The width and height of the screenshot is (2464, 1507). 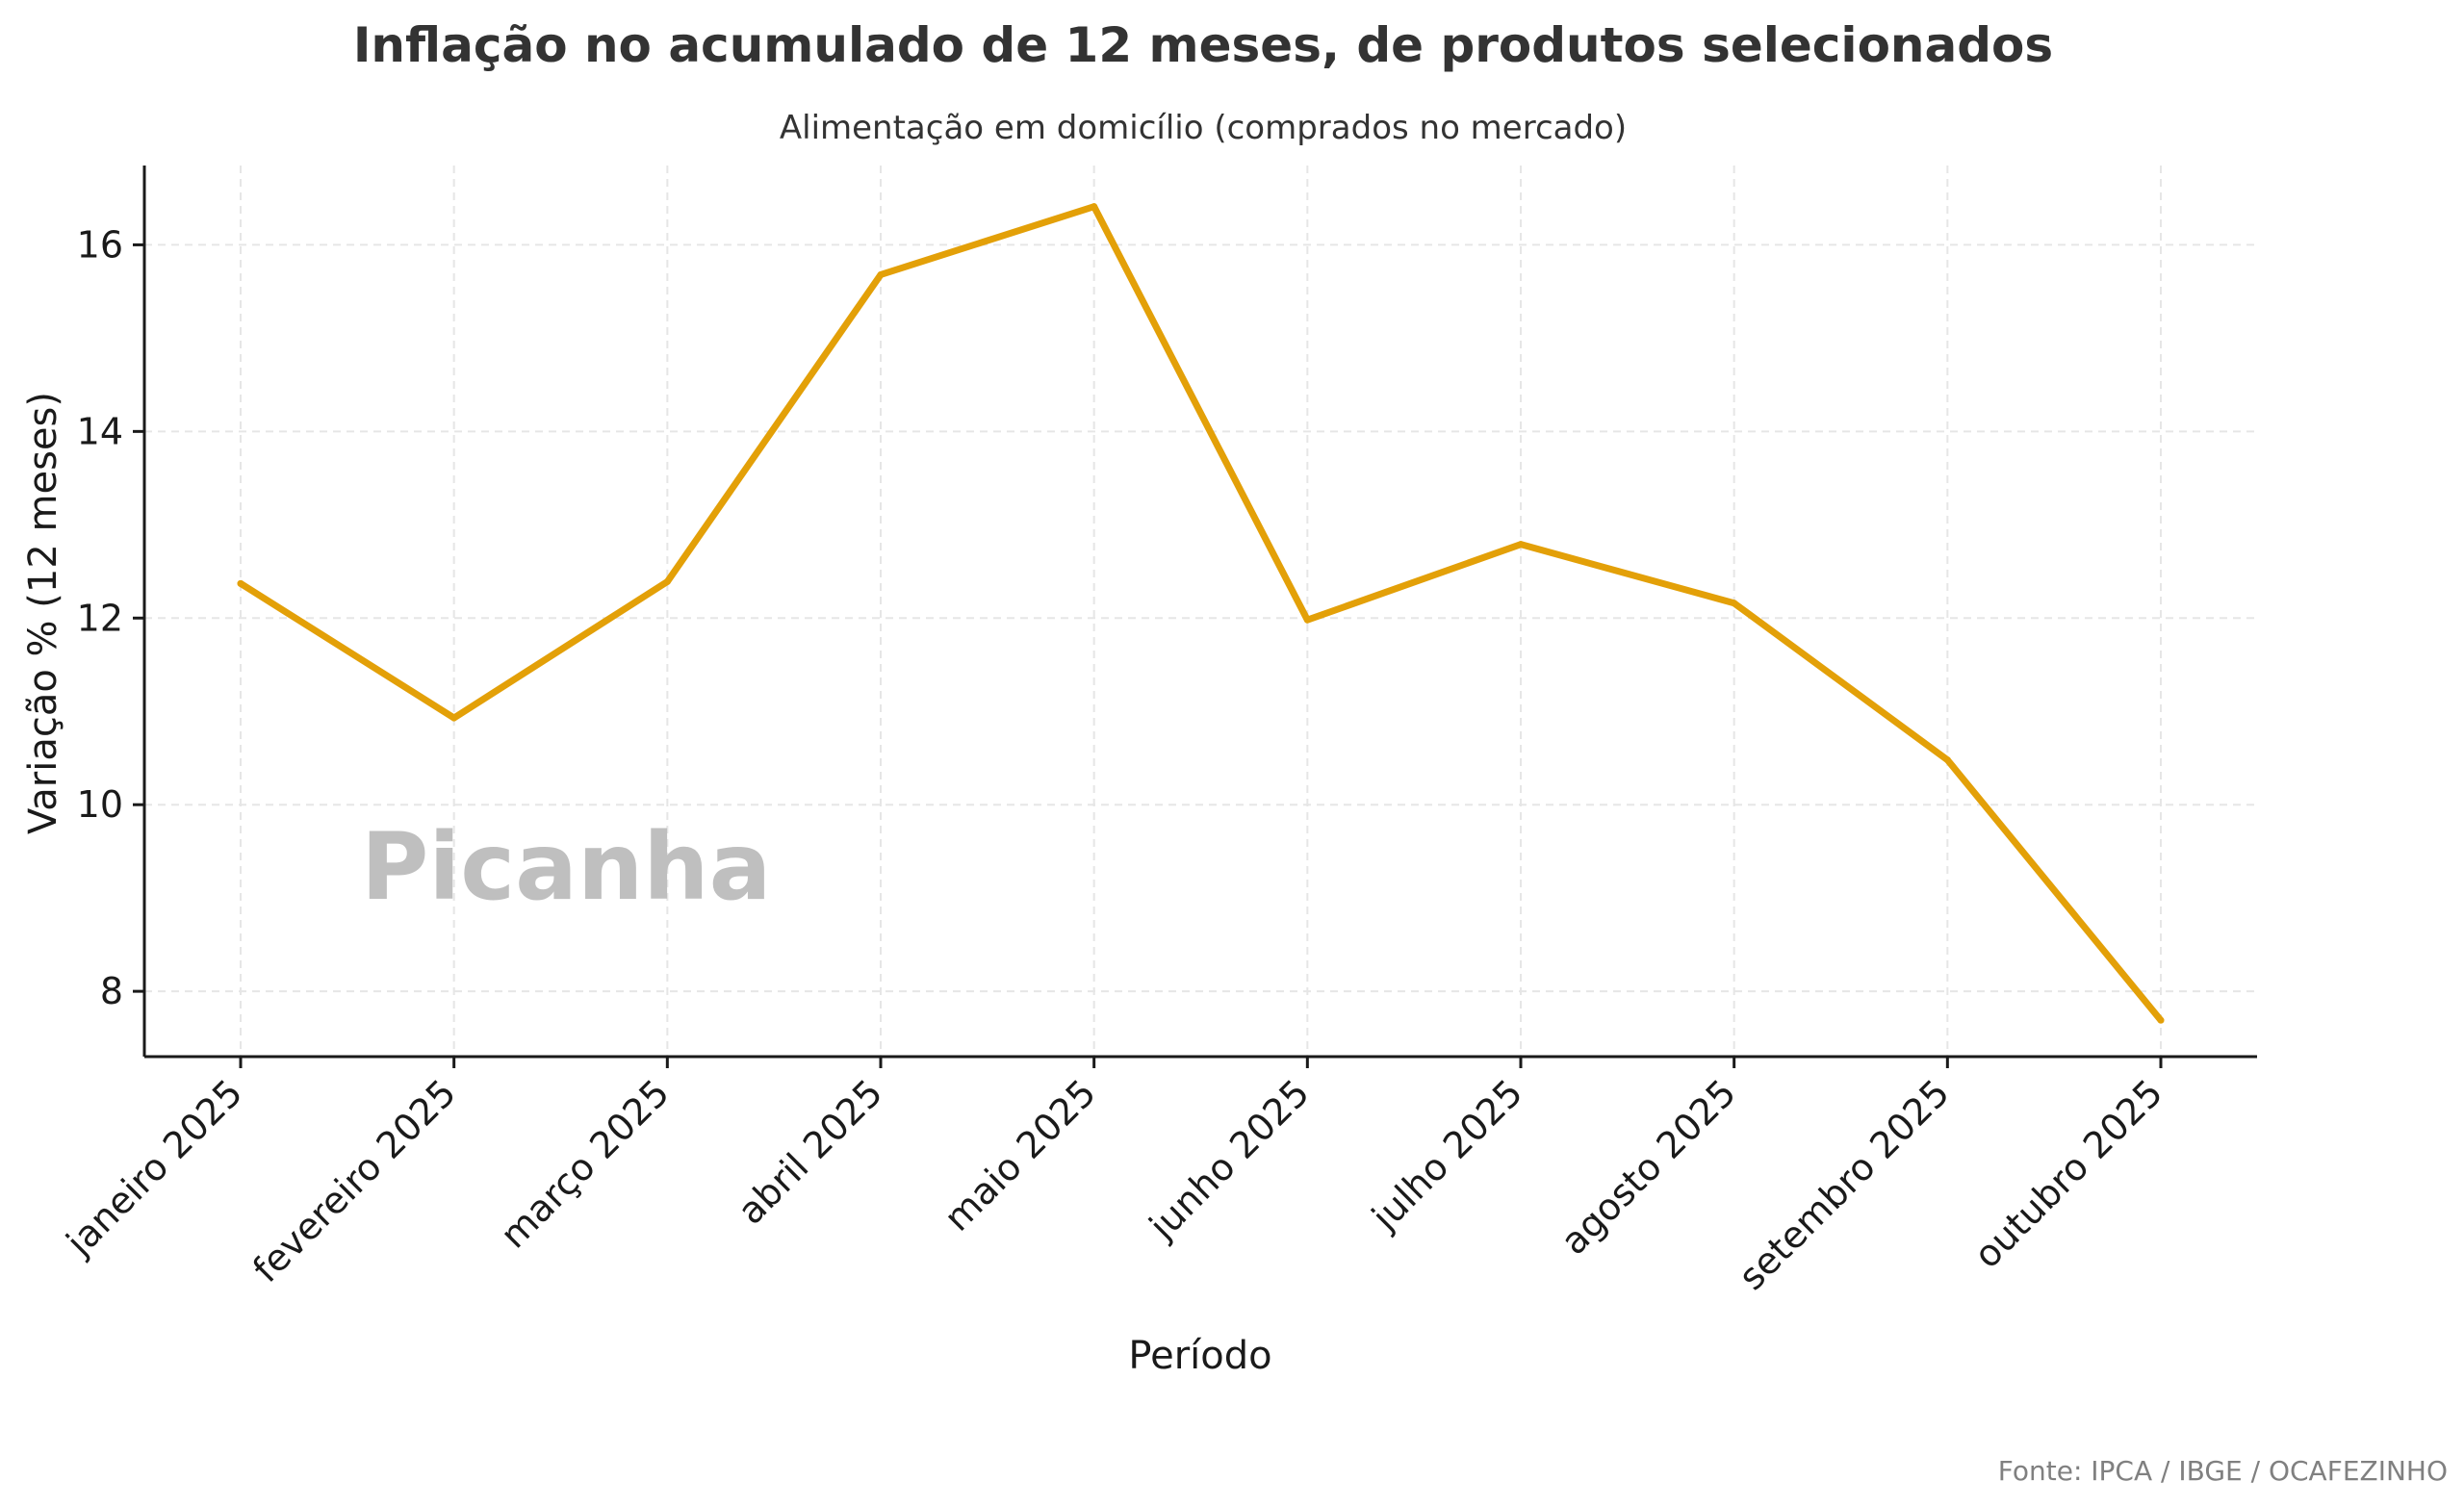 What do you see at coordinates (584, 1163) in the screenshot?
I see `x-tick-label: março 2025` at bounding box center [584, 1163].